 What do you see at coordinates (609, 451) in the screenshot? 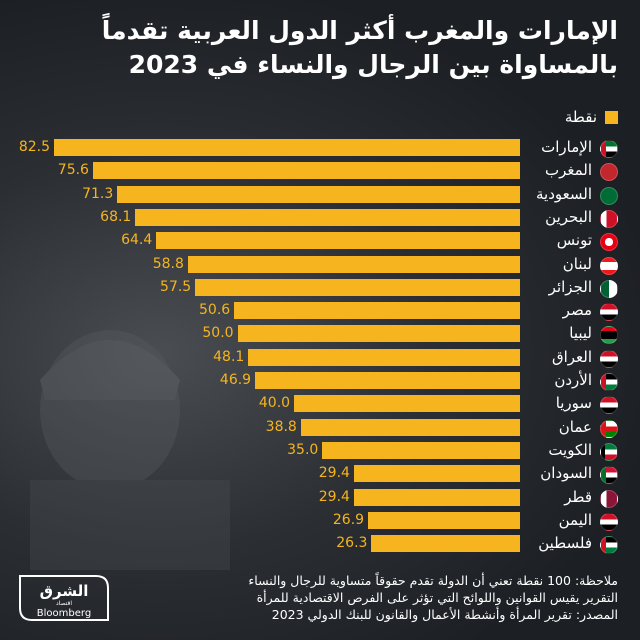
I see `kuwait-flag-icon` at bounding box center [609, 451].